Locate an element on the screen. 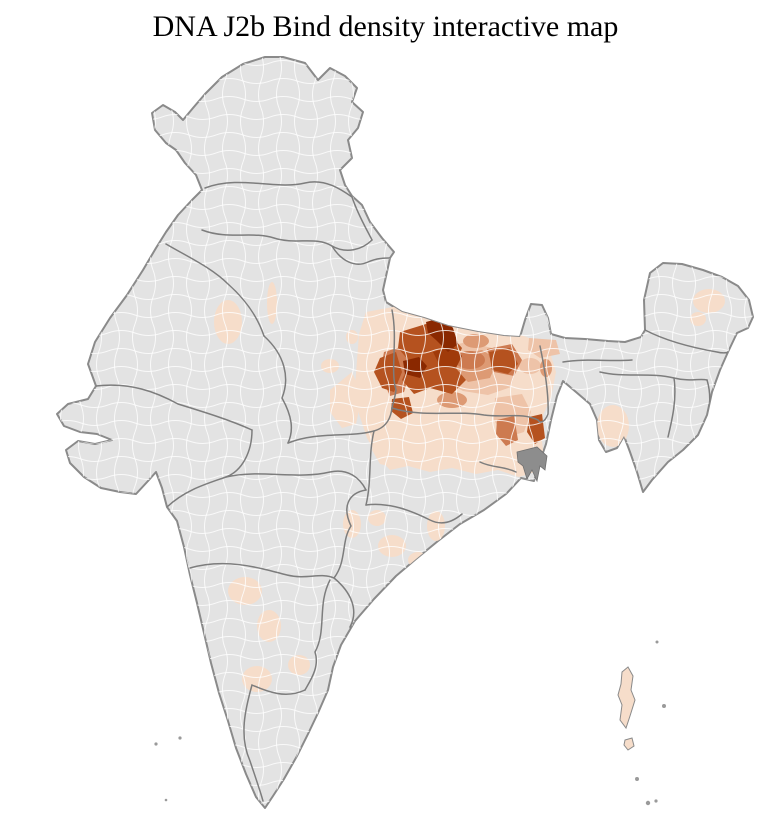 Image resolution: width=771 pixels, height=815 pixels. lakshadweep-islands is located at coordinates (168, 769).